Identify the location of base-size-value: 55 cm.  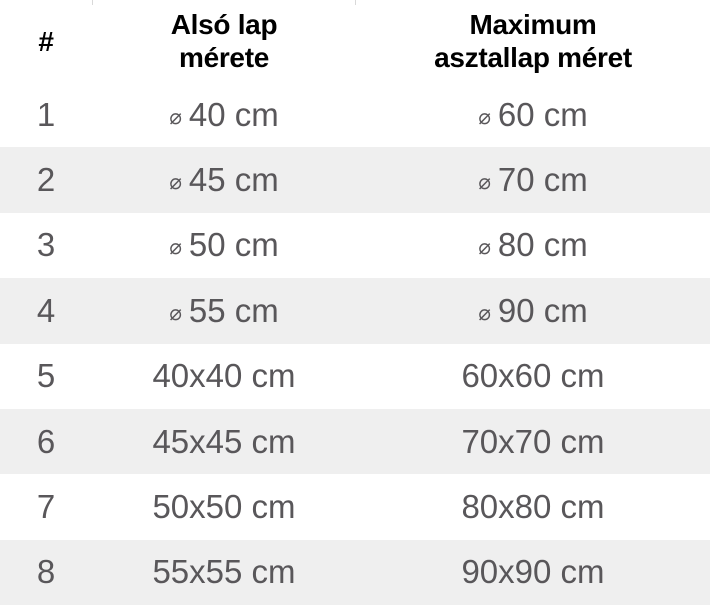
(233, 310).